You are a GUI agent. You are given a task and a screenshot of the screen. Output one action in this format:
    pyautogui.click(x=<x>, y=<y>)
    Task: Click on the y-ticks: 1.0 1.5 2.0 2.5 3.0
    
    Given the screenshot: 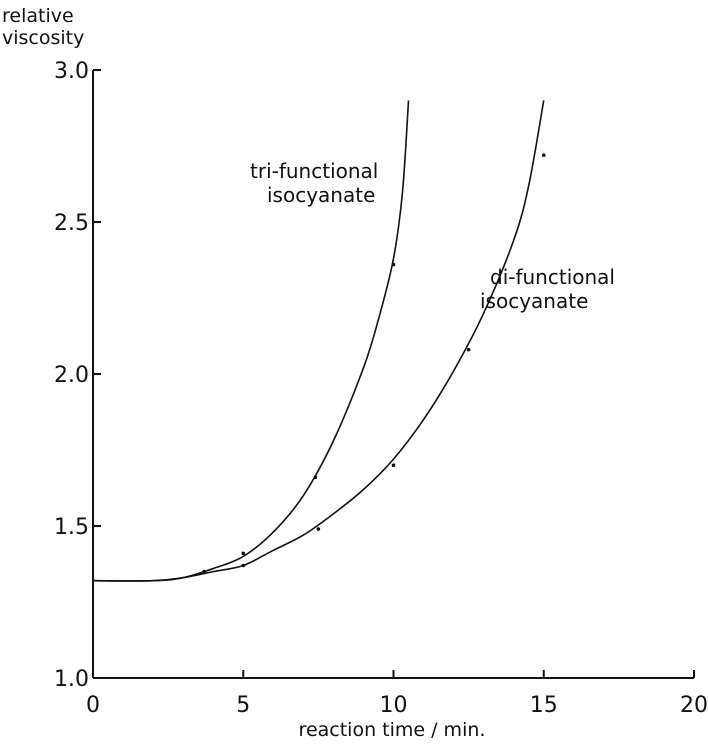 What is the action you would take?
    pyautogui.click(x=77, y=375)
    